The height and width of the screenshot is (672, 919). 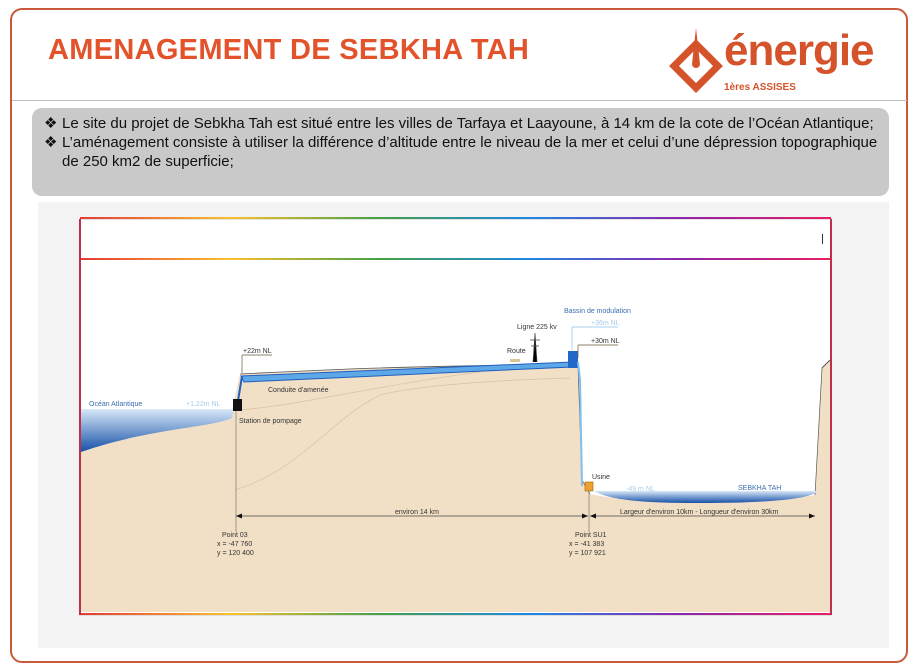 What do you see at coordinates (605, 323) in the screenshot?
I see `basin-water-level-label: +36m NL` at bounding box center [605, 323].